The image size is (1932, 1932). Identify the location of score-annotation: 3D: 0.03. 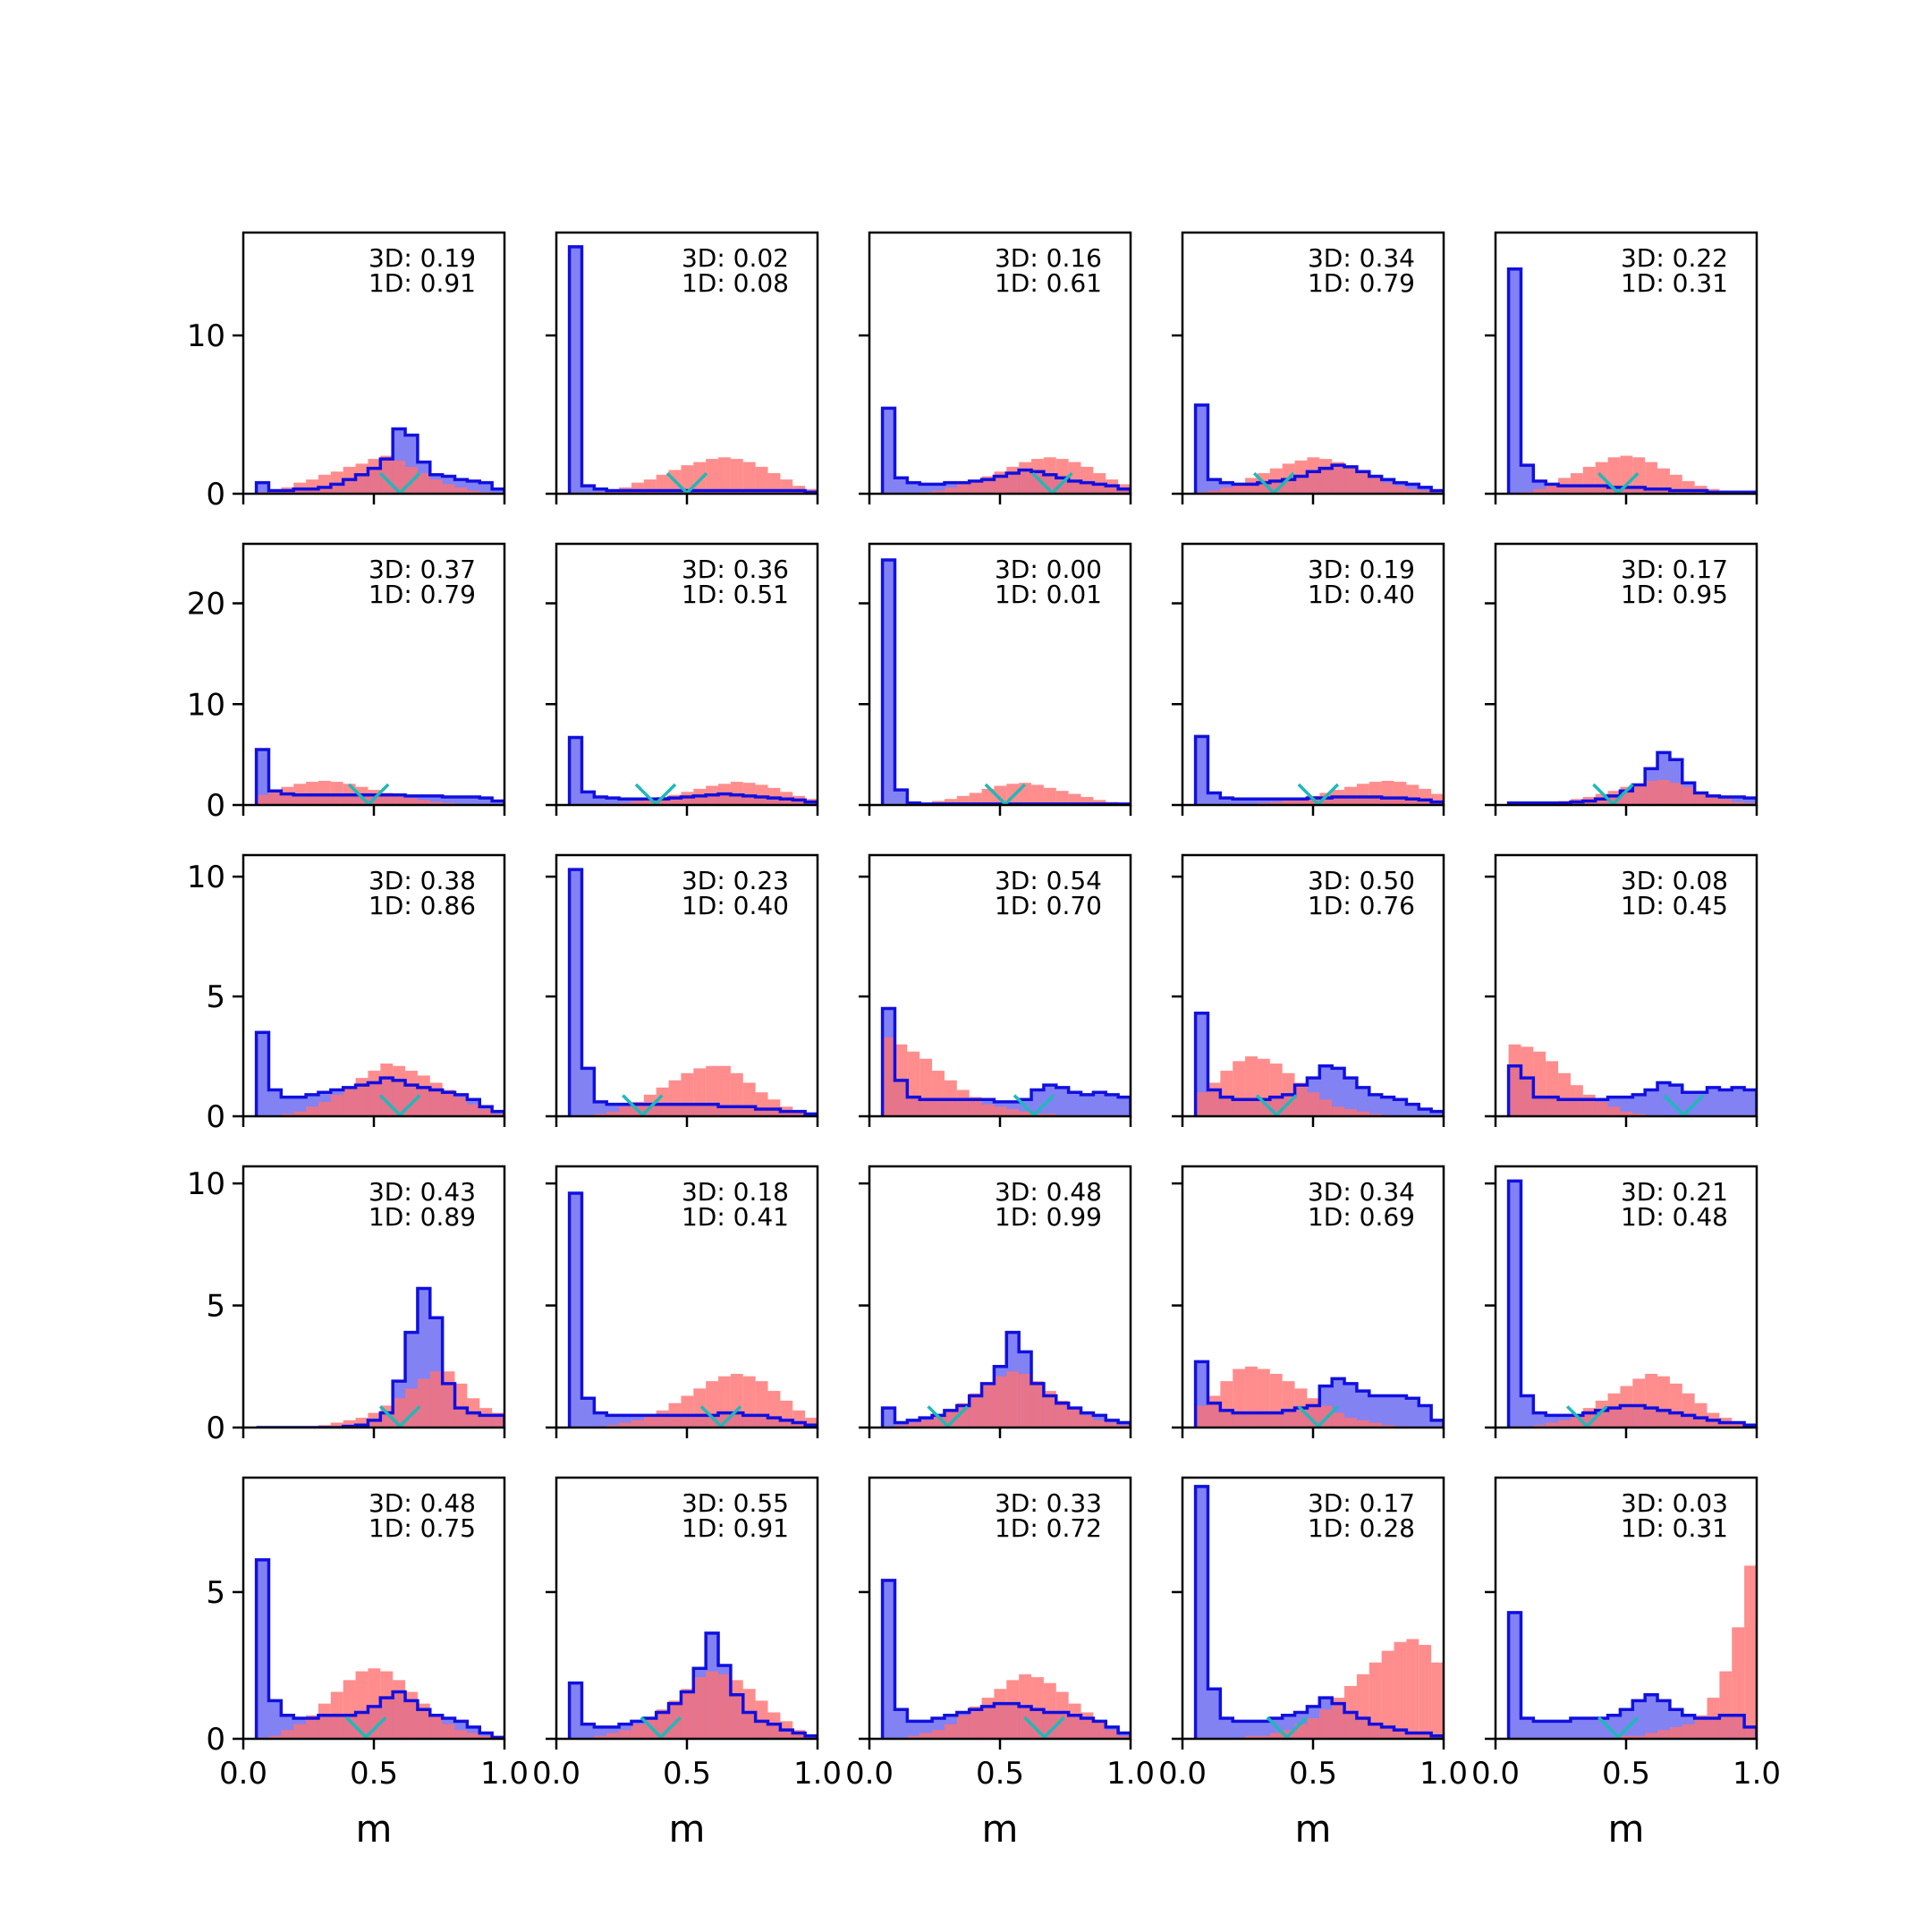
(1674, 1503).